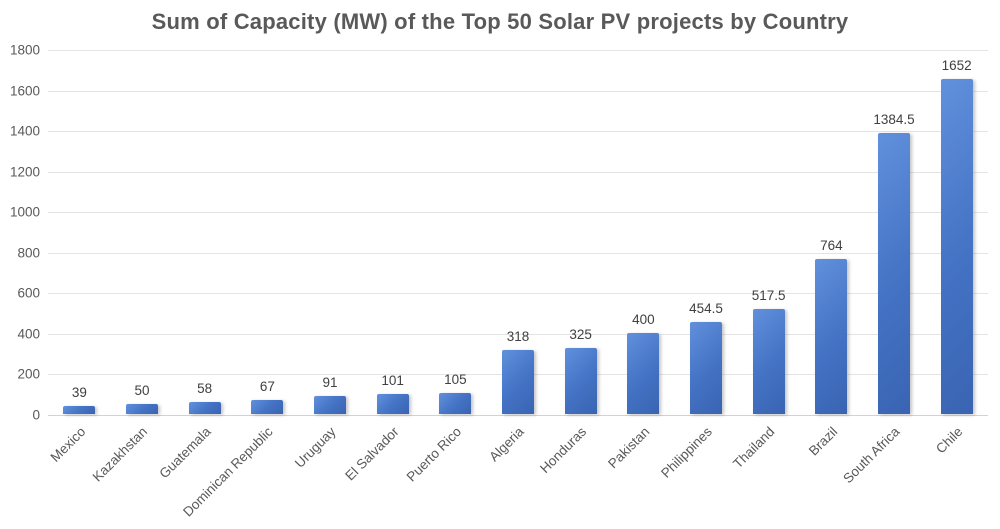 The width and height of the screenshot is (1000, 529). I want to click on data-label-dominican-republic: 67, so click(267, 387).